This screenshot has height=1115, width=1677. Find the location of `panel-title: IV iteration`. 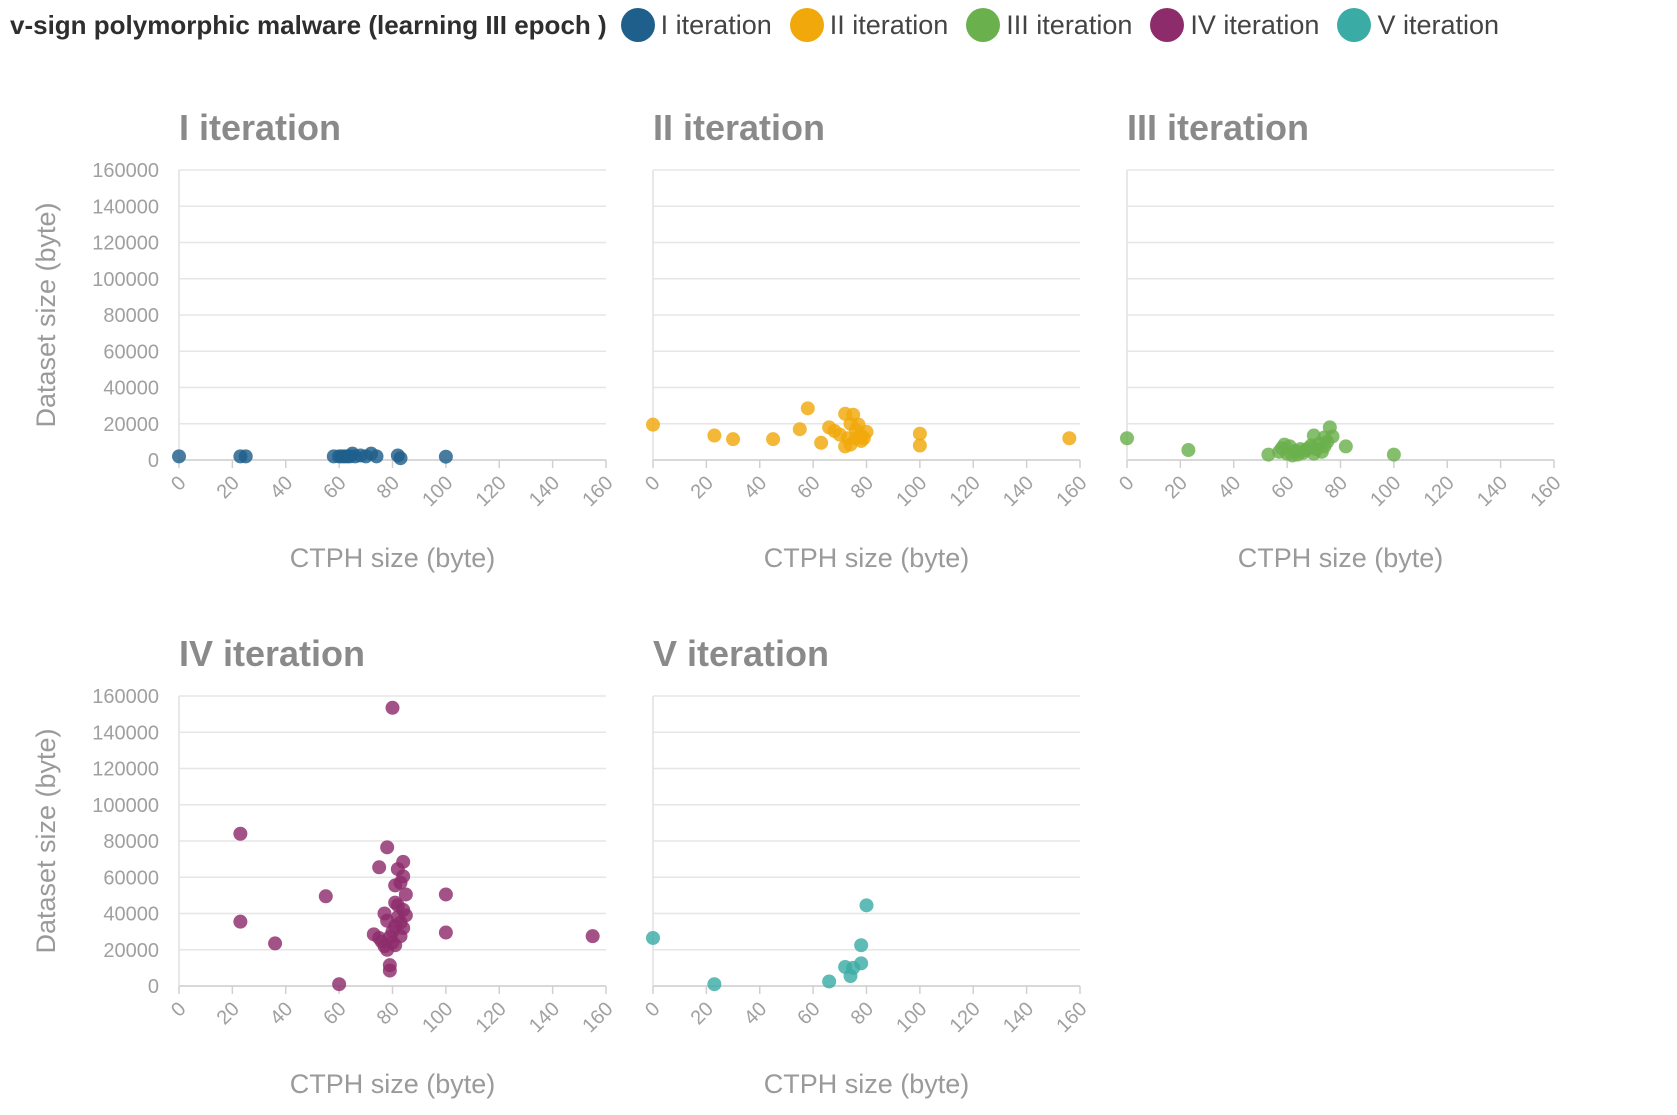

panel-title: IV iteration is located at coordinates (272, 653).